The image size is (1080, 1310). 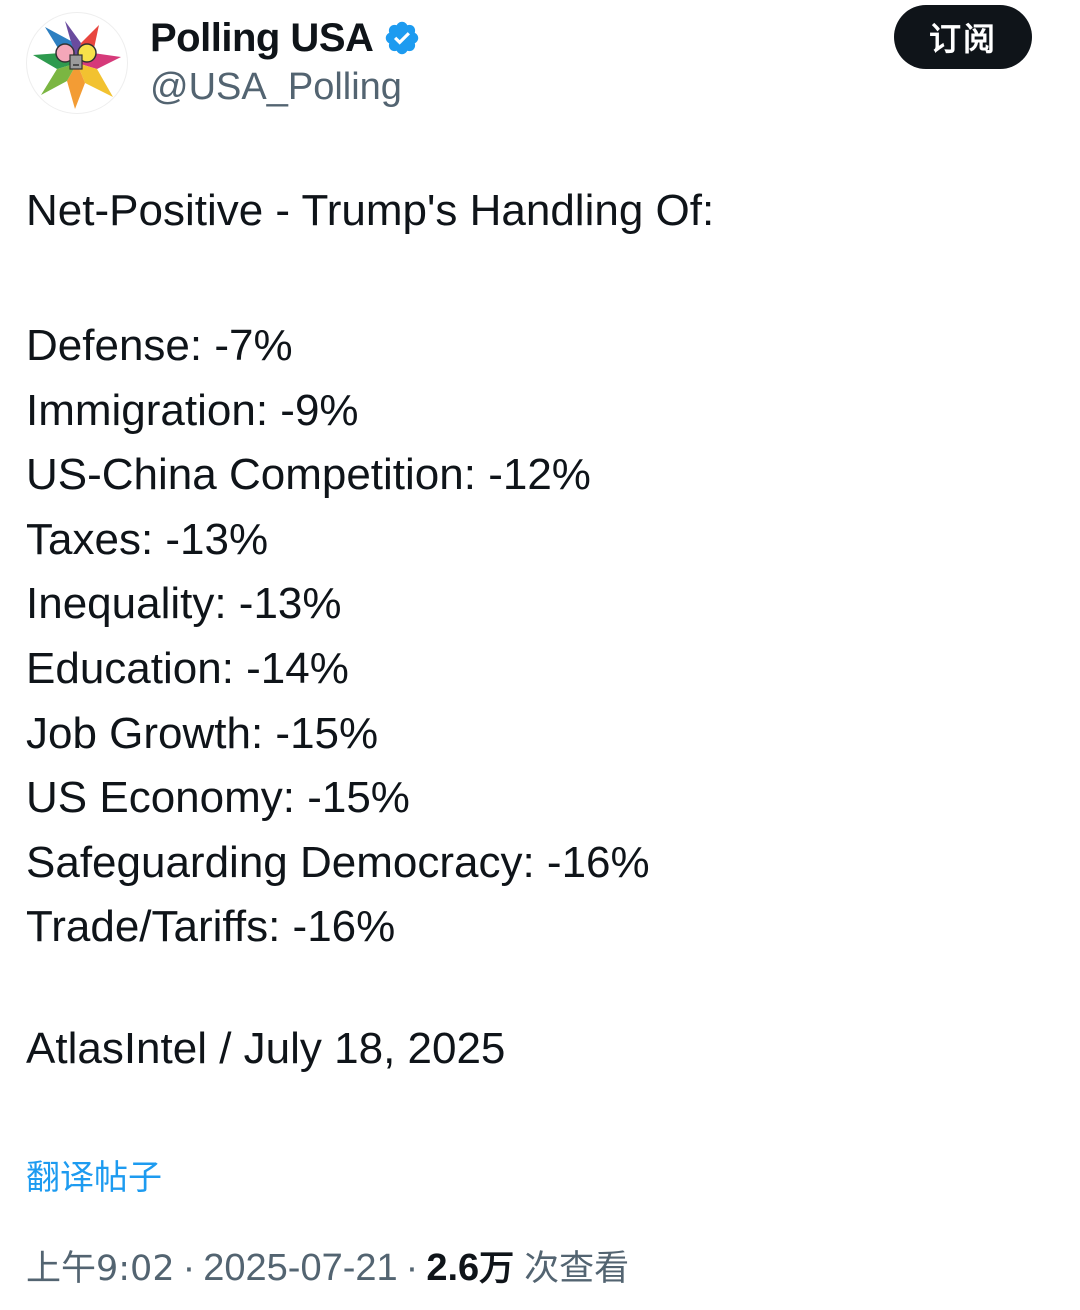 I want to click on views-unit: 万, so click(x=497, y=1269).